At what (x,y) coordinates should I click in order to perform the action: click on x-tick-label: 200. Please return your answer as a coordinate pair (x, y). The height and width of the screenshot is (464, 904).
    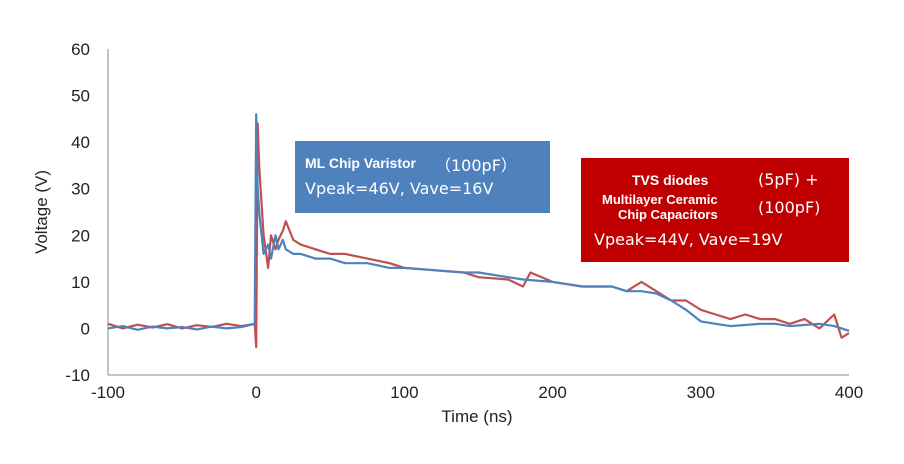
    Looking at the image, I should click on (552, 392).